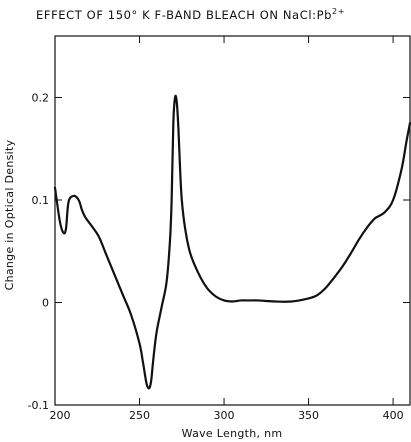 The height and width of the screenshot is (442, 411). What do you see at coordinates (41, 200) in the screenshot?
I see `y-tick-label: 0.1` at bounding box center [41, 200].